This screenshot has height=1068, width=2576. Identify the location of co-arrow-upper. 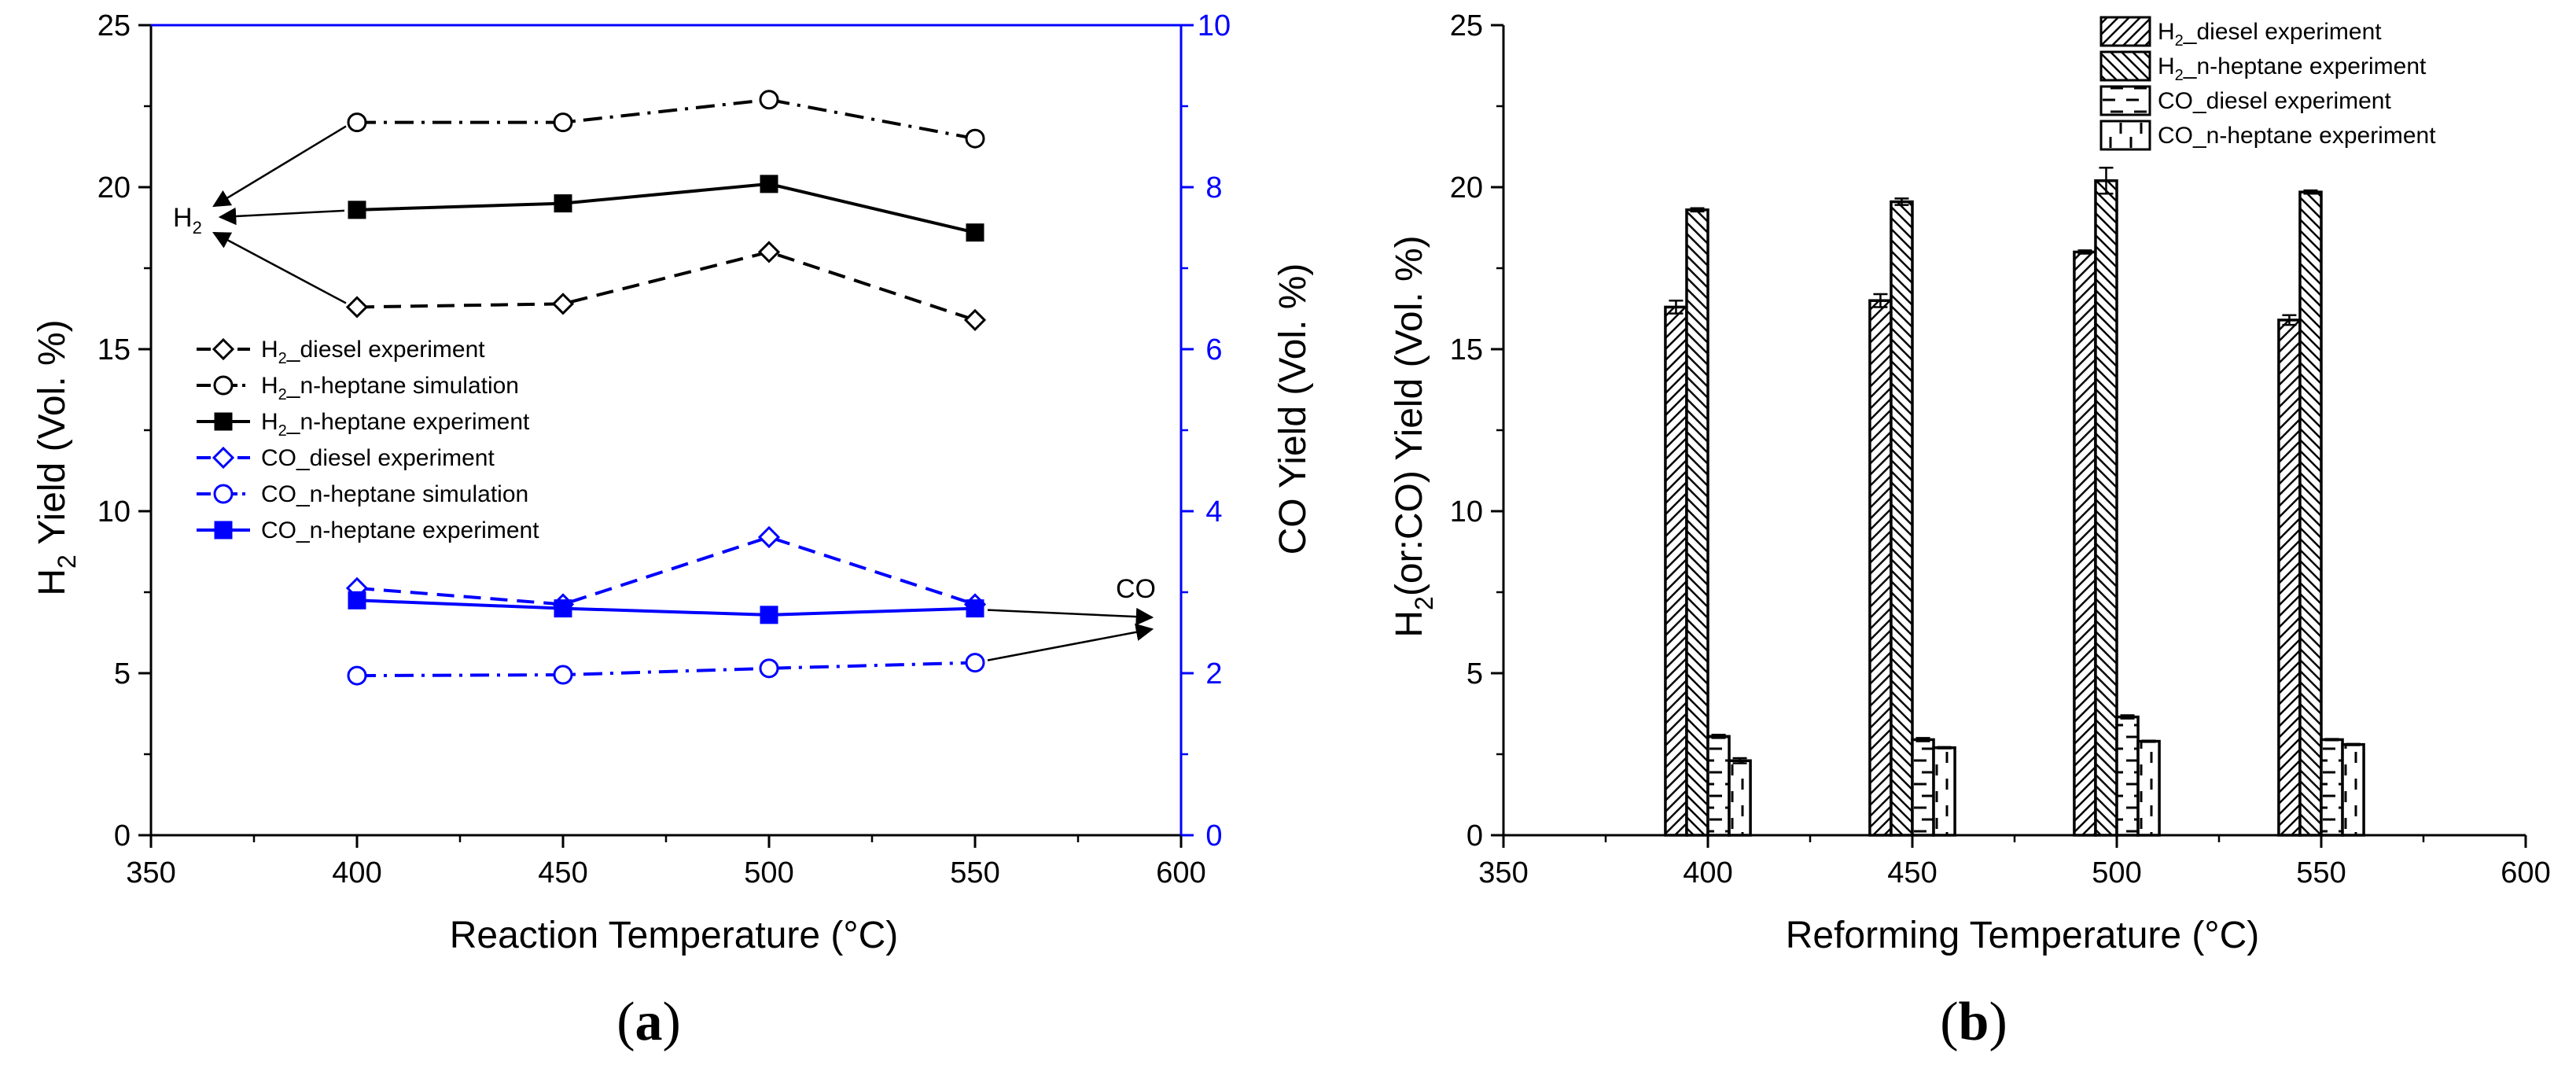
(1071, 616).